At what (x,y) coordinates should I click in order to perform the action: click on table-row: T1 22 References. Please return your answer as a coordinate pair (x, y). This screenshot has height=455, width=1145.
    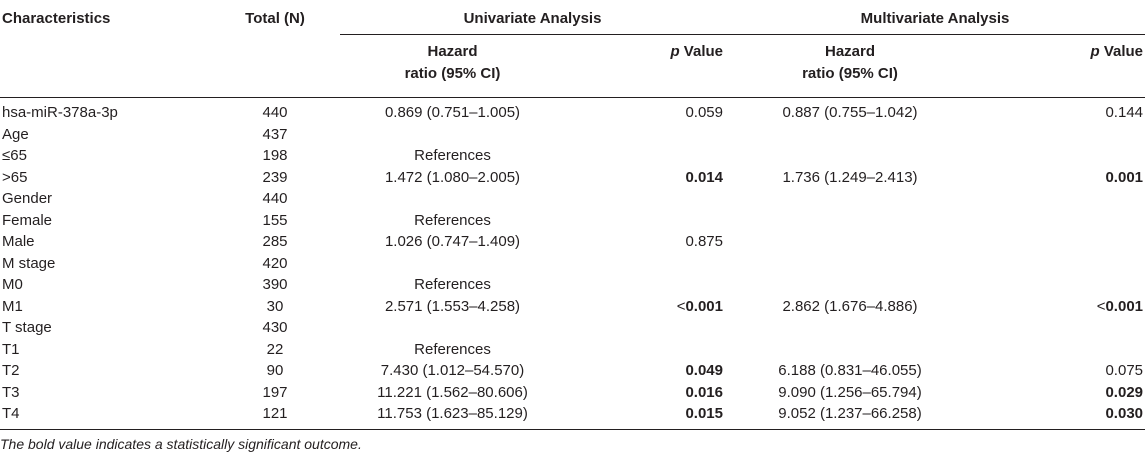
    Looking at the image, I should click on (572, 350).